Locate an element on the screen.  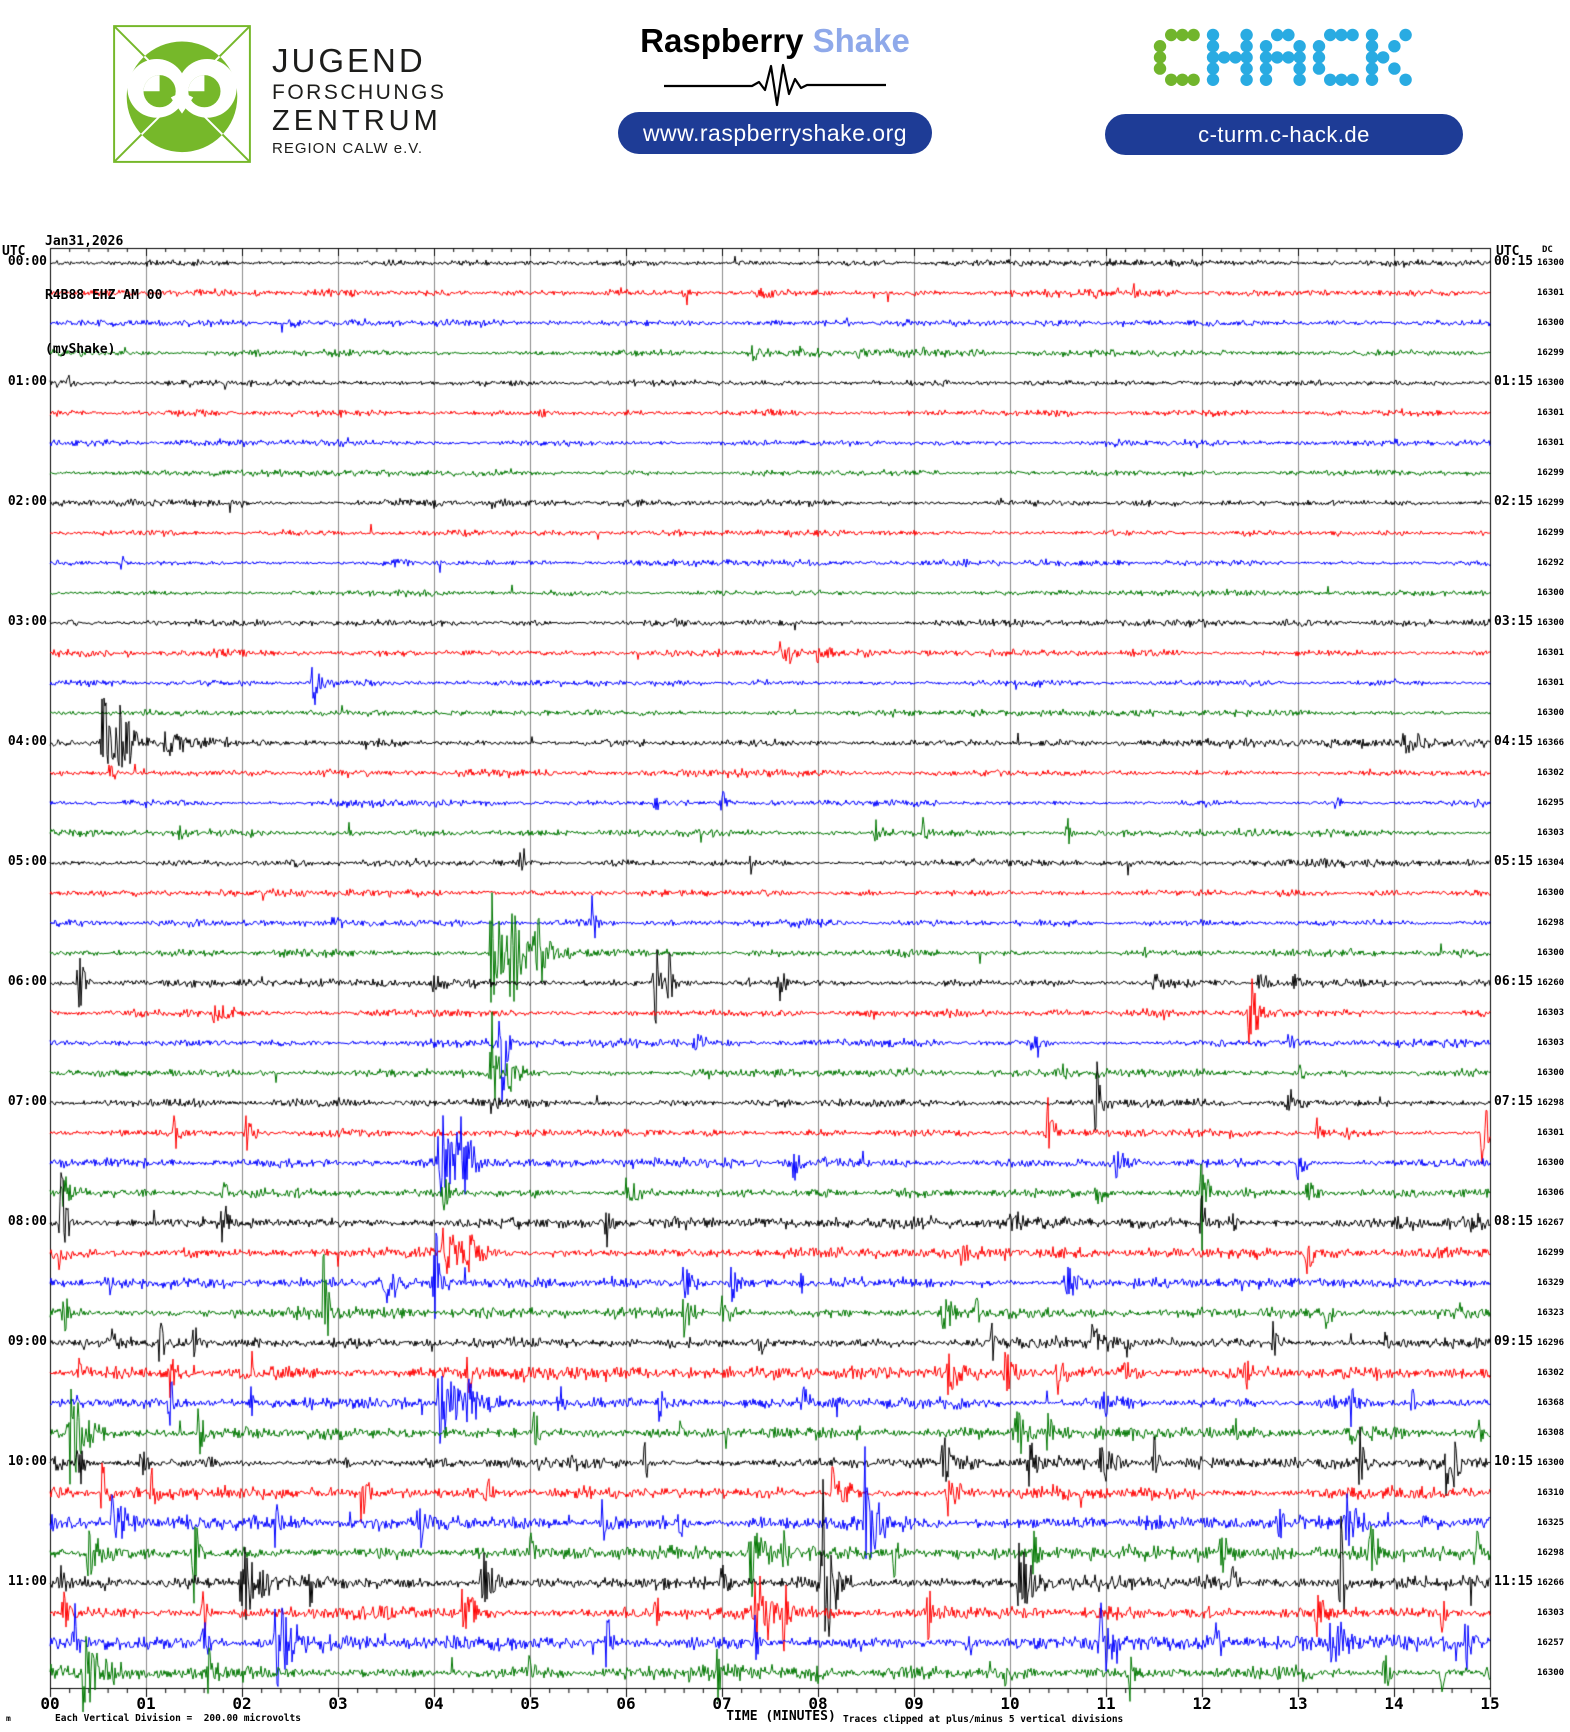
owl-logo-icon is located at coordinates (182, 94).